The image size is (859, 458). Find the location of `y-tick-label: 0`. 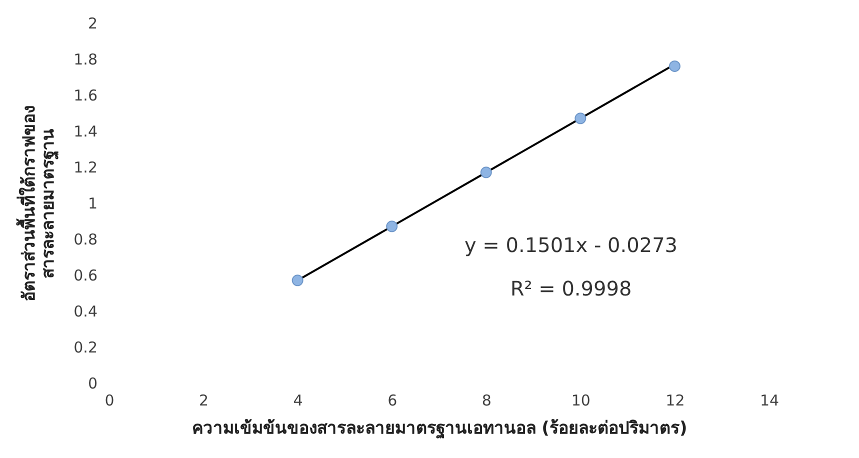

y-tick-label: 0 is located at coordinates (93, 383).